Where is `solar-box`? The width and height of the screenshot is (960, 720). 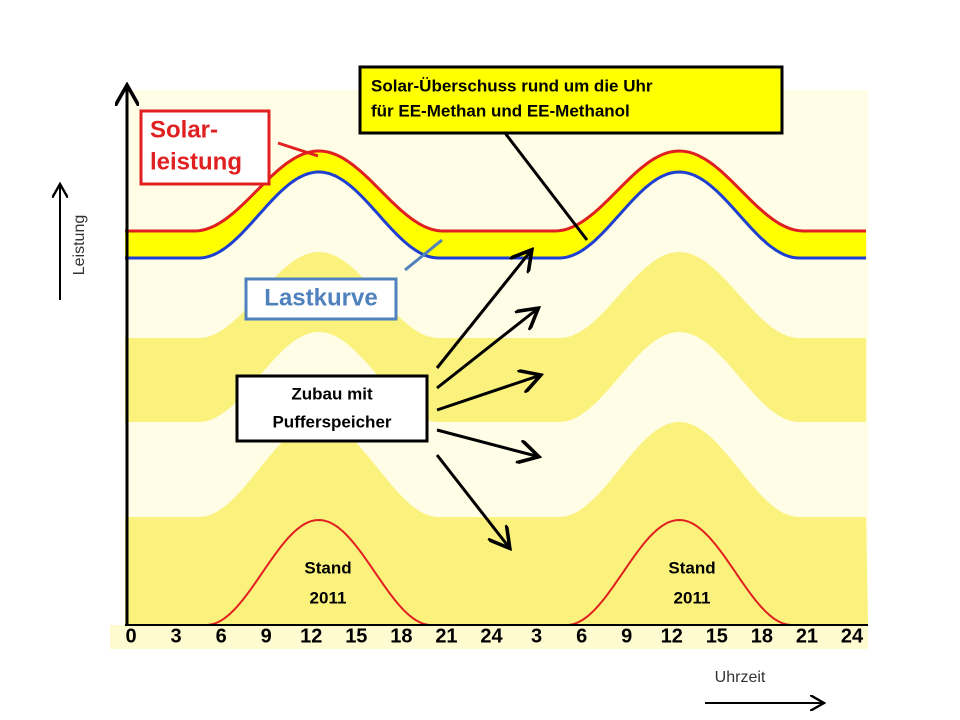
solar-box is located at coordinates (205, 147).